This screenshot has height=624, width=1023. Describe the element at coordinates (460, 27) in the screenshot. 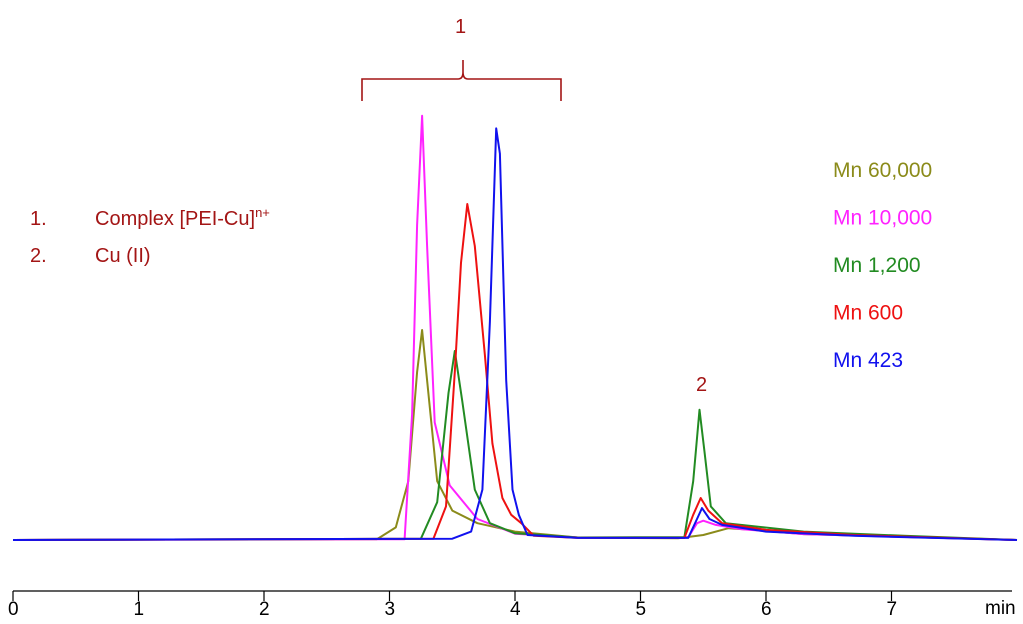

I see `bracket-label: 1` at that location.